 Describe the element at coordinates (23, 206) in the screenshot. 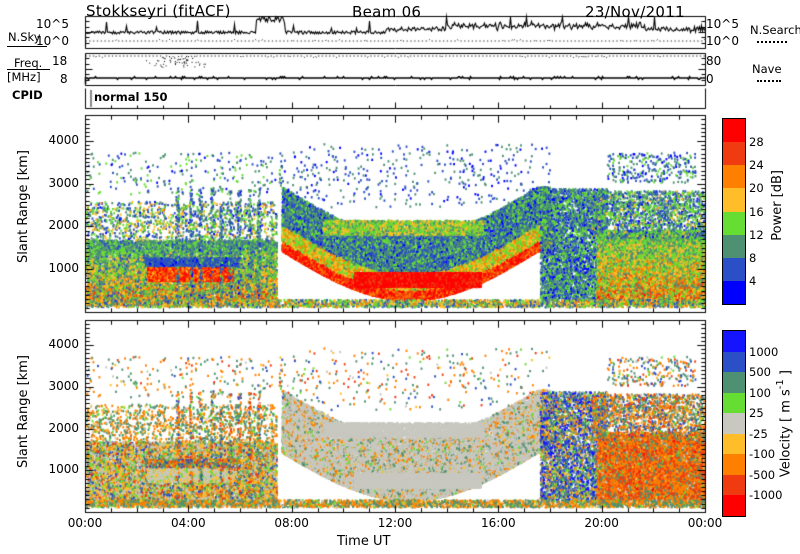

I see `power-panel-ylabel: Slant Range [km]` at that location.